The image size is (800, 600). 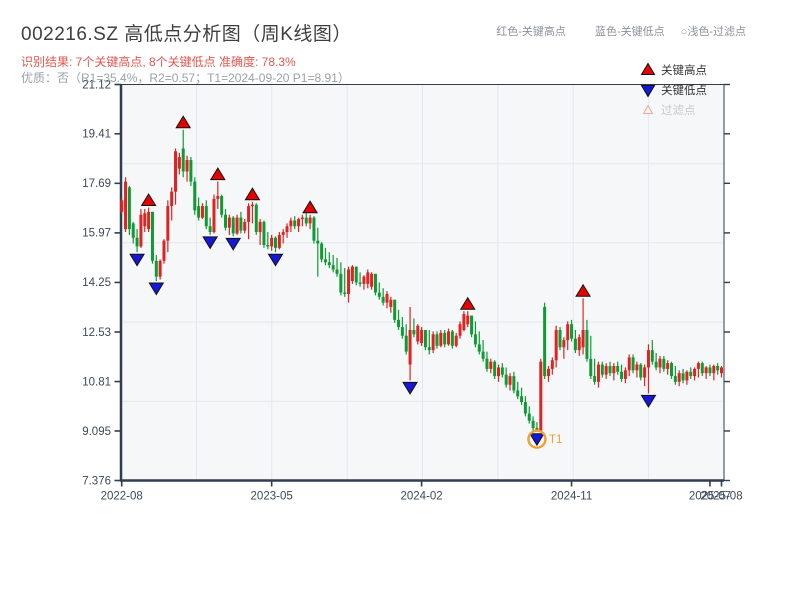 What do you see at coordinates (648, 109) in the screenshot?
I see `legend-filtered-icon` at bounding box center [648, 109].